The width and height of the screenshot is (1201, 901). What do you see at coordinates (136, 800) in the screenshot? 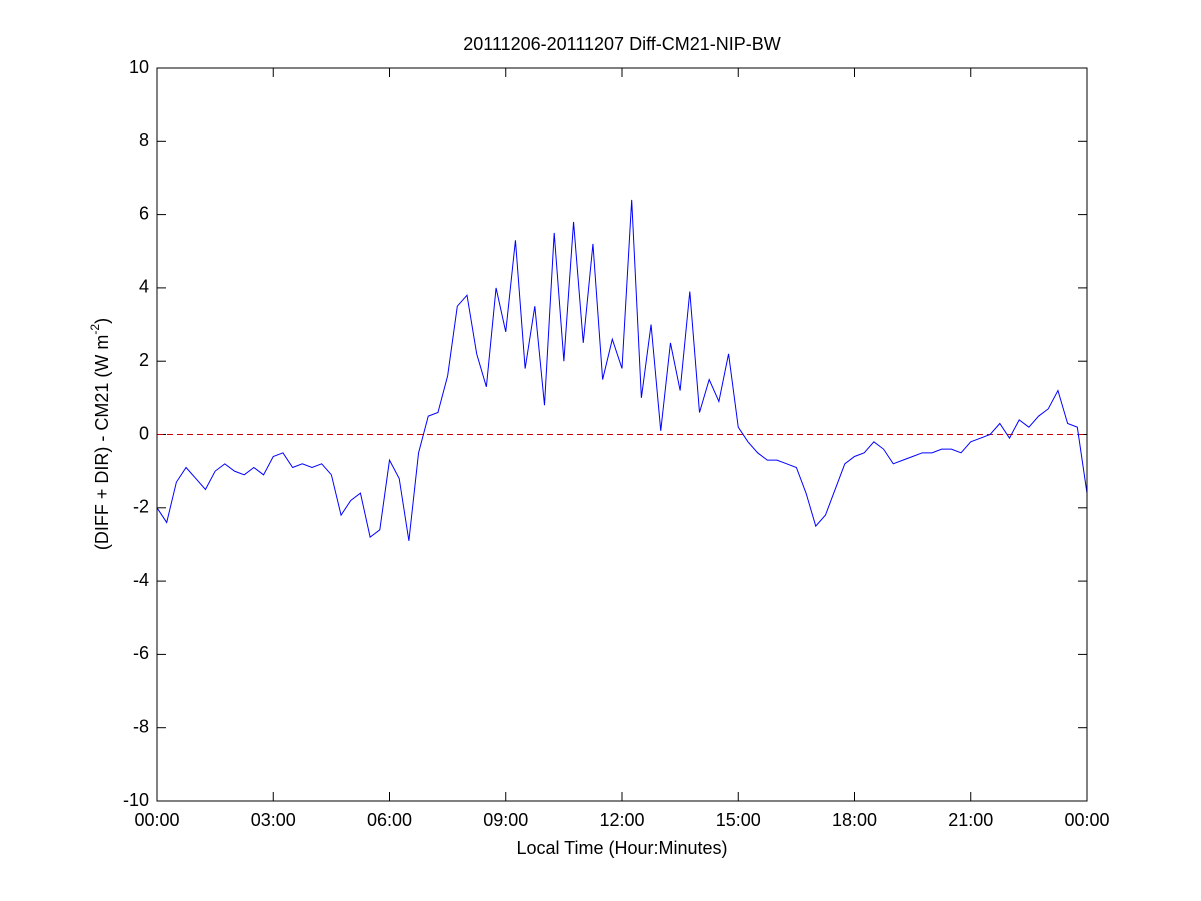
I see `y-tick-label: -10` at bounding box center [136, 800].